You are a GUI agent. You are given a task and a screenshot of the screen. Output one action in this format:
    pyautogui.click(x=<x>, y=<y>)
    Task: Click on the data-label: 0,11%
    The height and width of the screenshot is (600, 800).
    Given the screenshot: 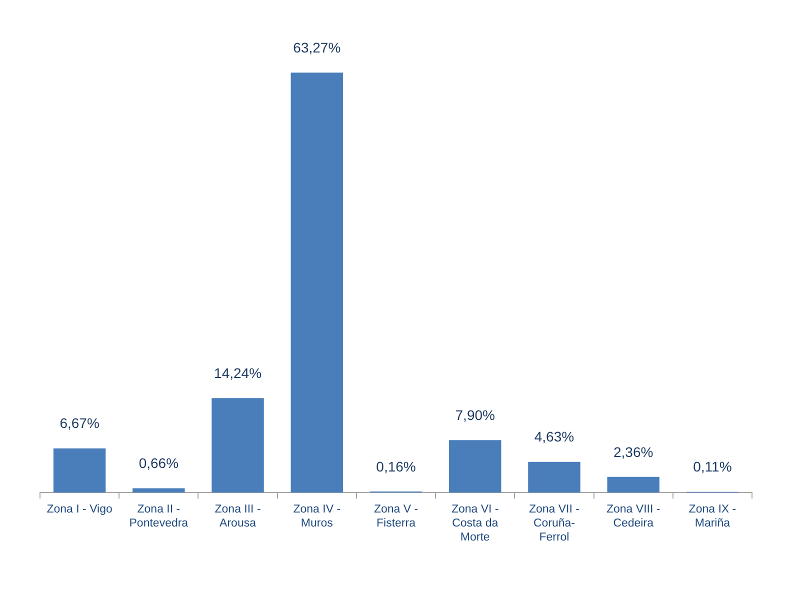 What is the action you would take?
    pyautogui.click(x=712, y=466)
    